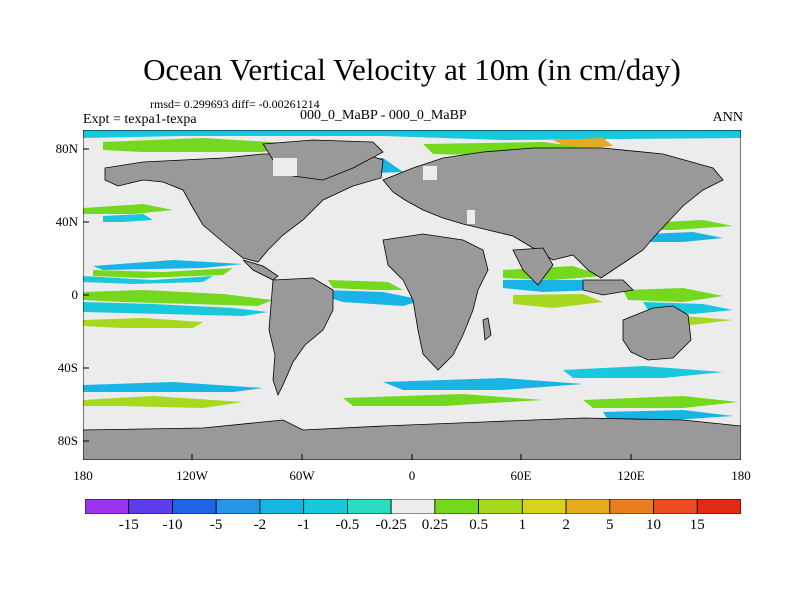  I want to click on season-label: ANN, so click(727, 117).